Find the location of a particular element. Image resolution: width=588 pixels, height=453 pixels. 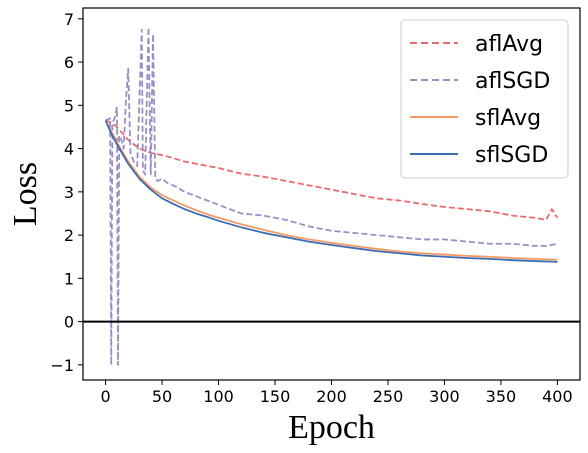

x-axis-ticks: 0 50 100 150 200 250 300 350 400 is located at coordinates (336, 393).